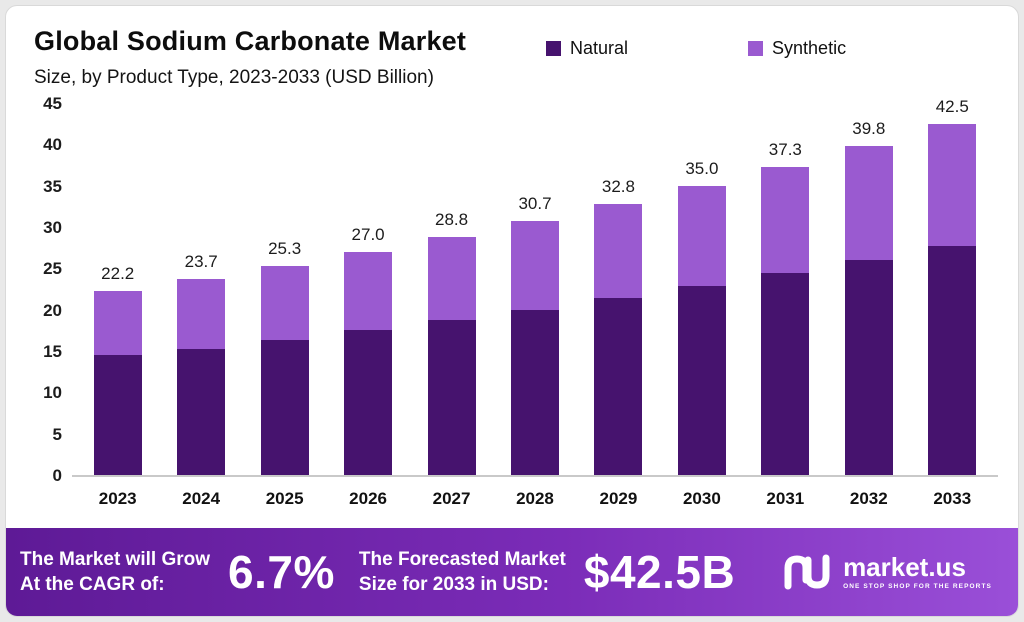  I want to click on bar-group: 25.3, so click(284, 356).